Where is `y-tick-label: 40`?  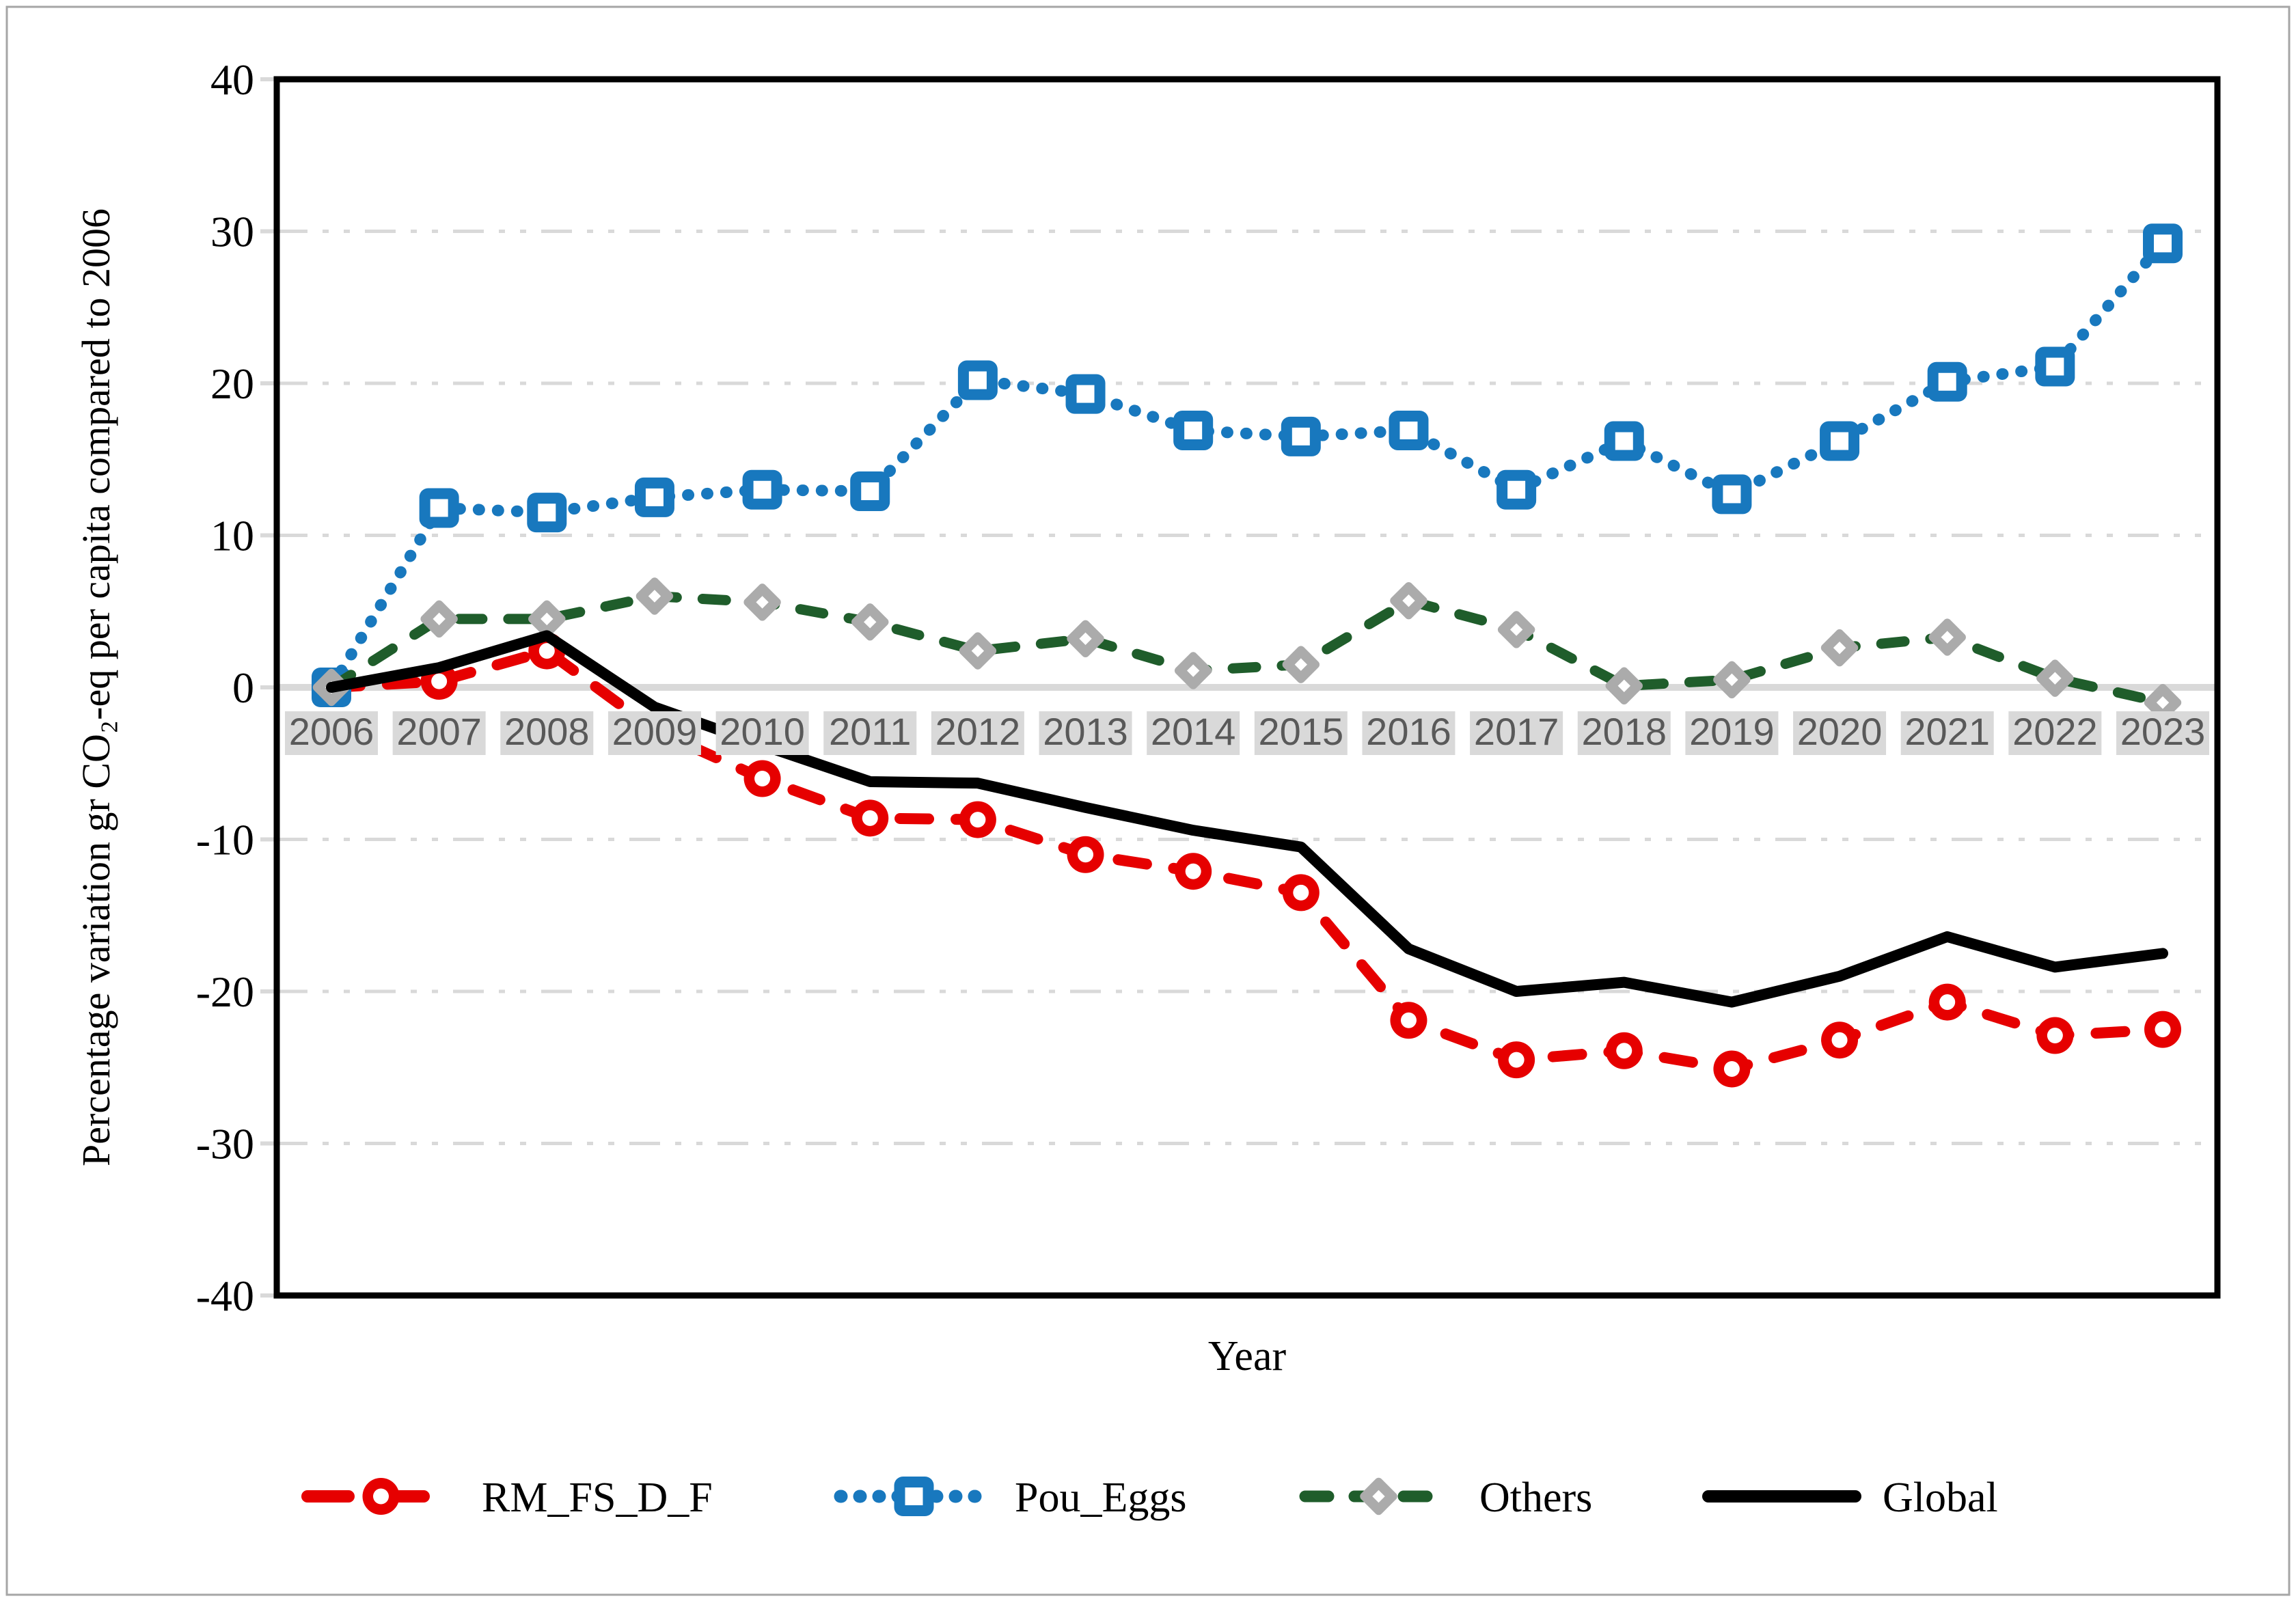 y-tick-label: 40 is located at coordinates (232, 80).